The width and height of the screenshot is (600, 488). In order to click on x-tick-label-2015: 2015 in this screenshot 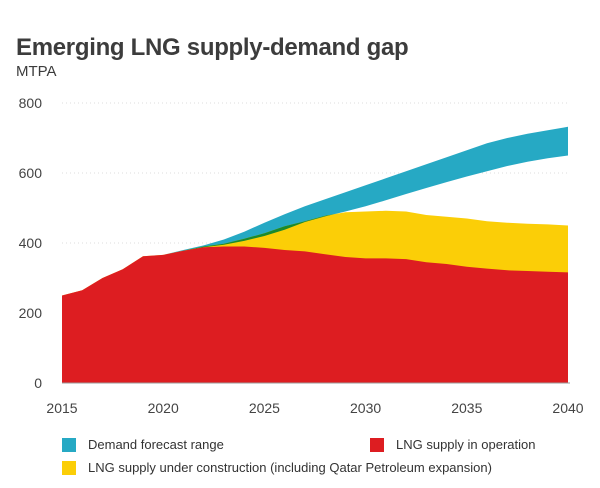, I will do `click(61, 408)`.